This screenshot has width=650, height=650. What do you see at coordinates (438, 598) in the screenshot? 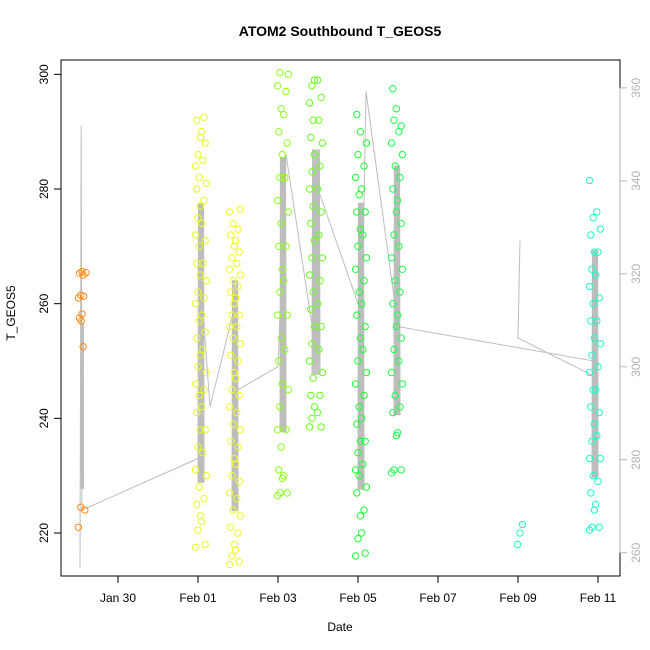
I see `x-tick-label: Feb 07` at bounding box center [438, 598].